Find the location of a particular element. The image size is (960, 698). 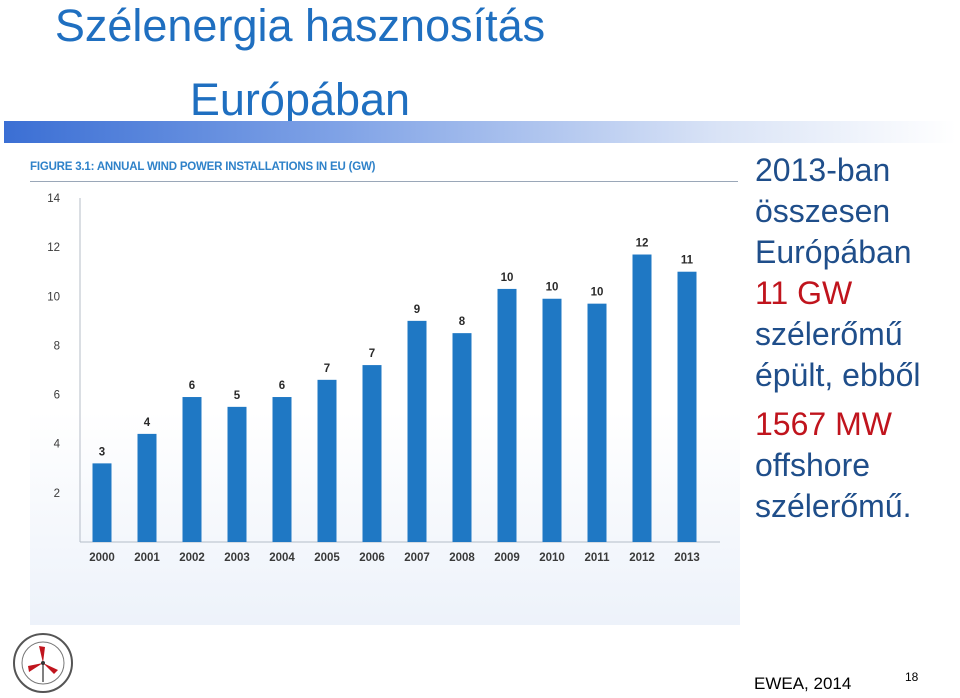

x-tick-label: 2006 is located at coordinates (372, 558).